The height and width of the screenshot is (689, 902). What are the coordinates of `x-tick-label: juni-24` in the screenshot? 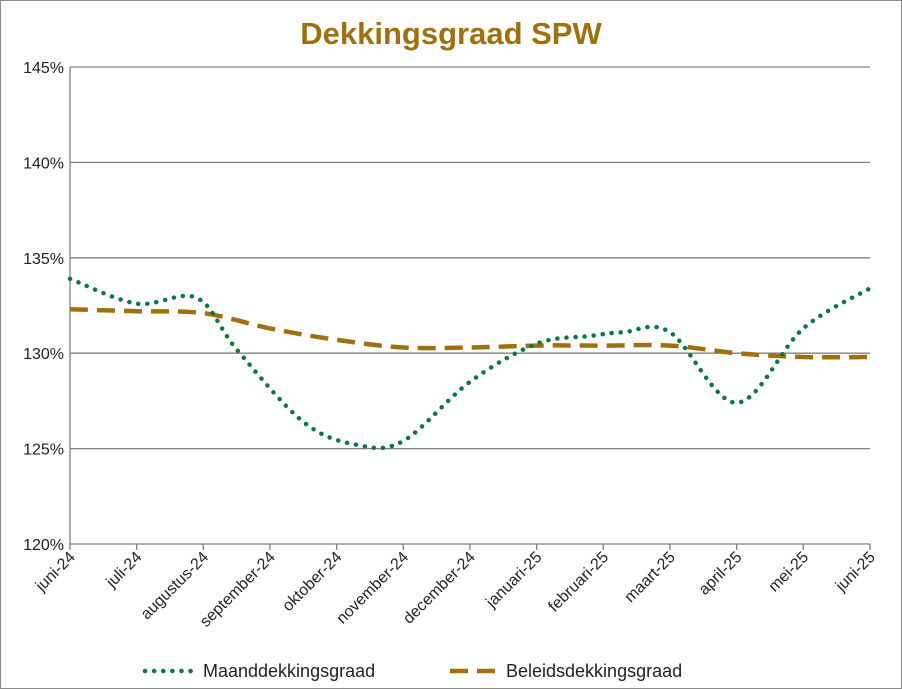 It's located at (55, 572).